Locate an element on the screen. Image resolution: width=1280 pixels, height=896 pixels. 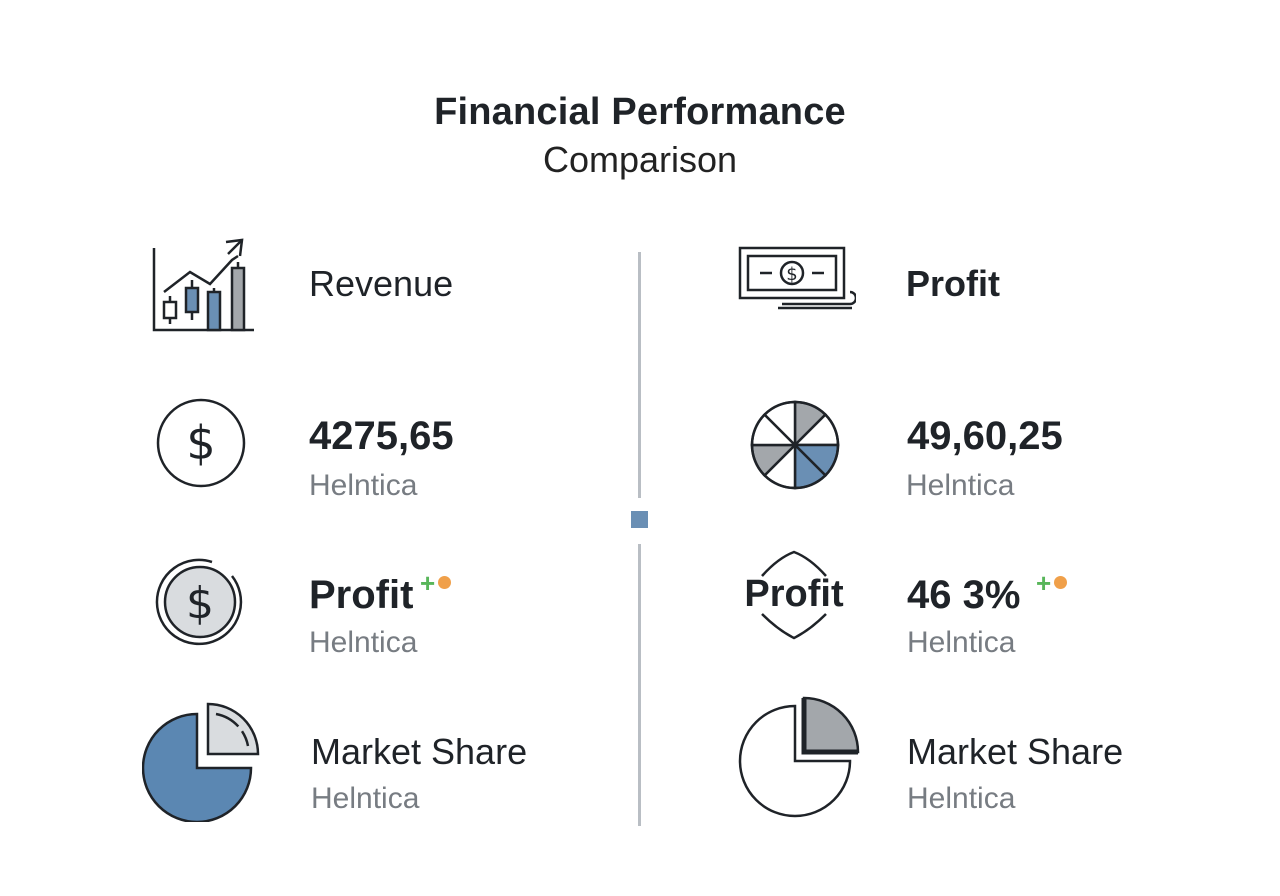
profit-title: Profit is located at coordinates (953, 283).